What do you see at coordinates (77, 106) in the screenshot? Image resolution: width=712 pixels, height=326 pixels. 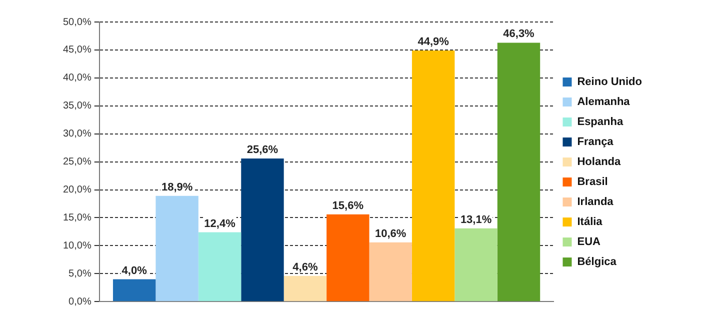 I see `y-tick-label: 35,0%` at bounding box center [77, 106].